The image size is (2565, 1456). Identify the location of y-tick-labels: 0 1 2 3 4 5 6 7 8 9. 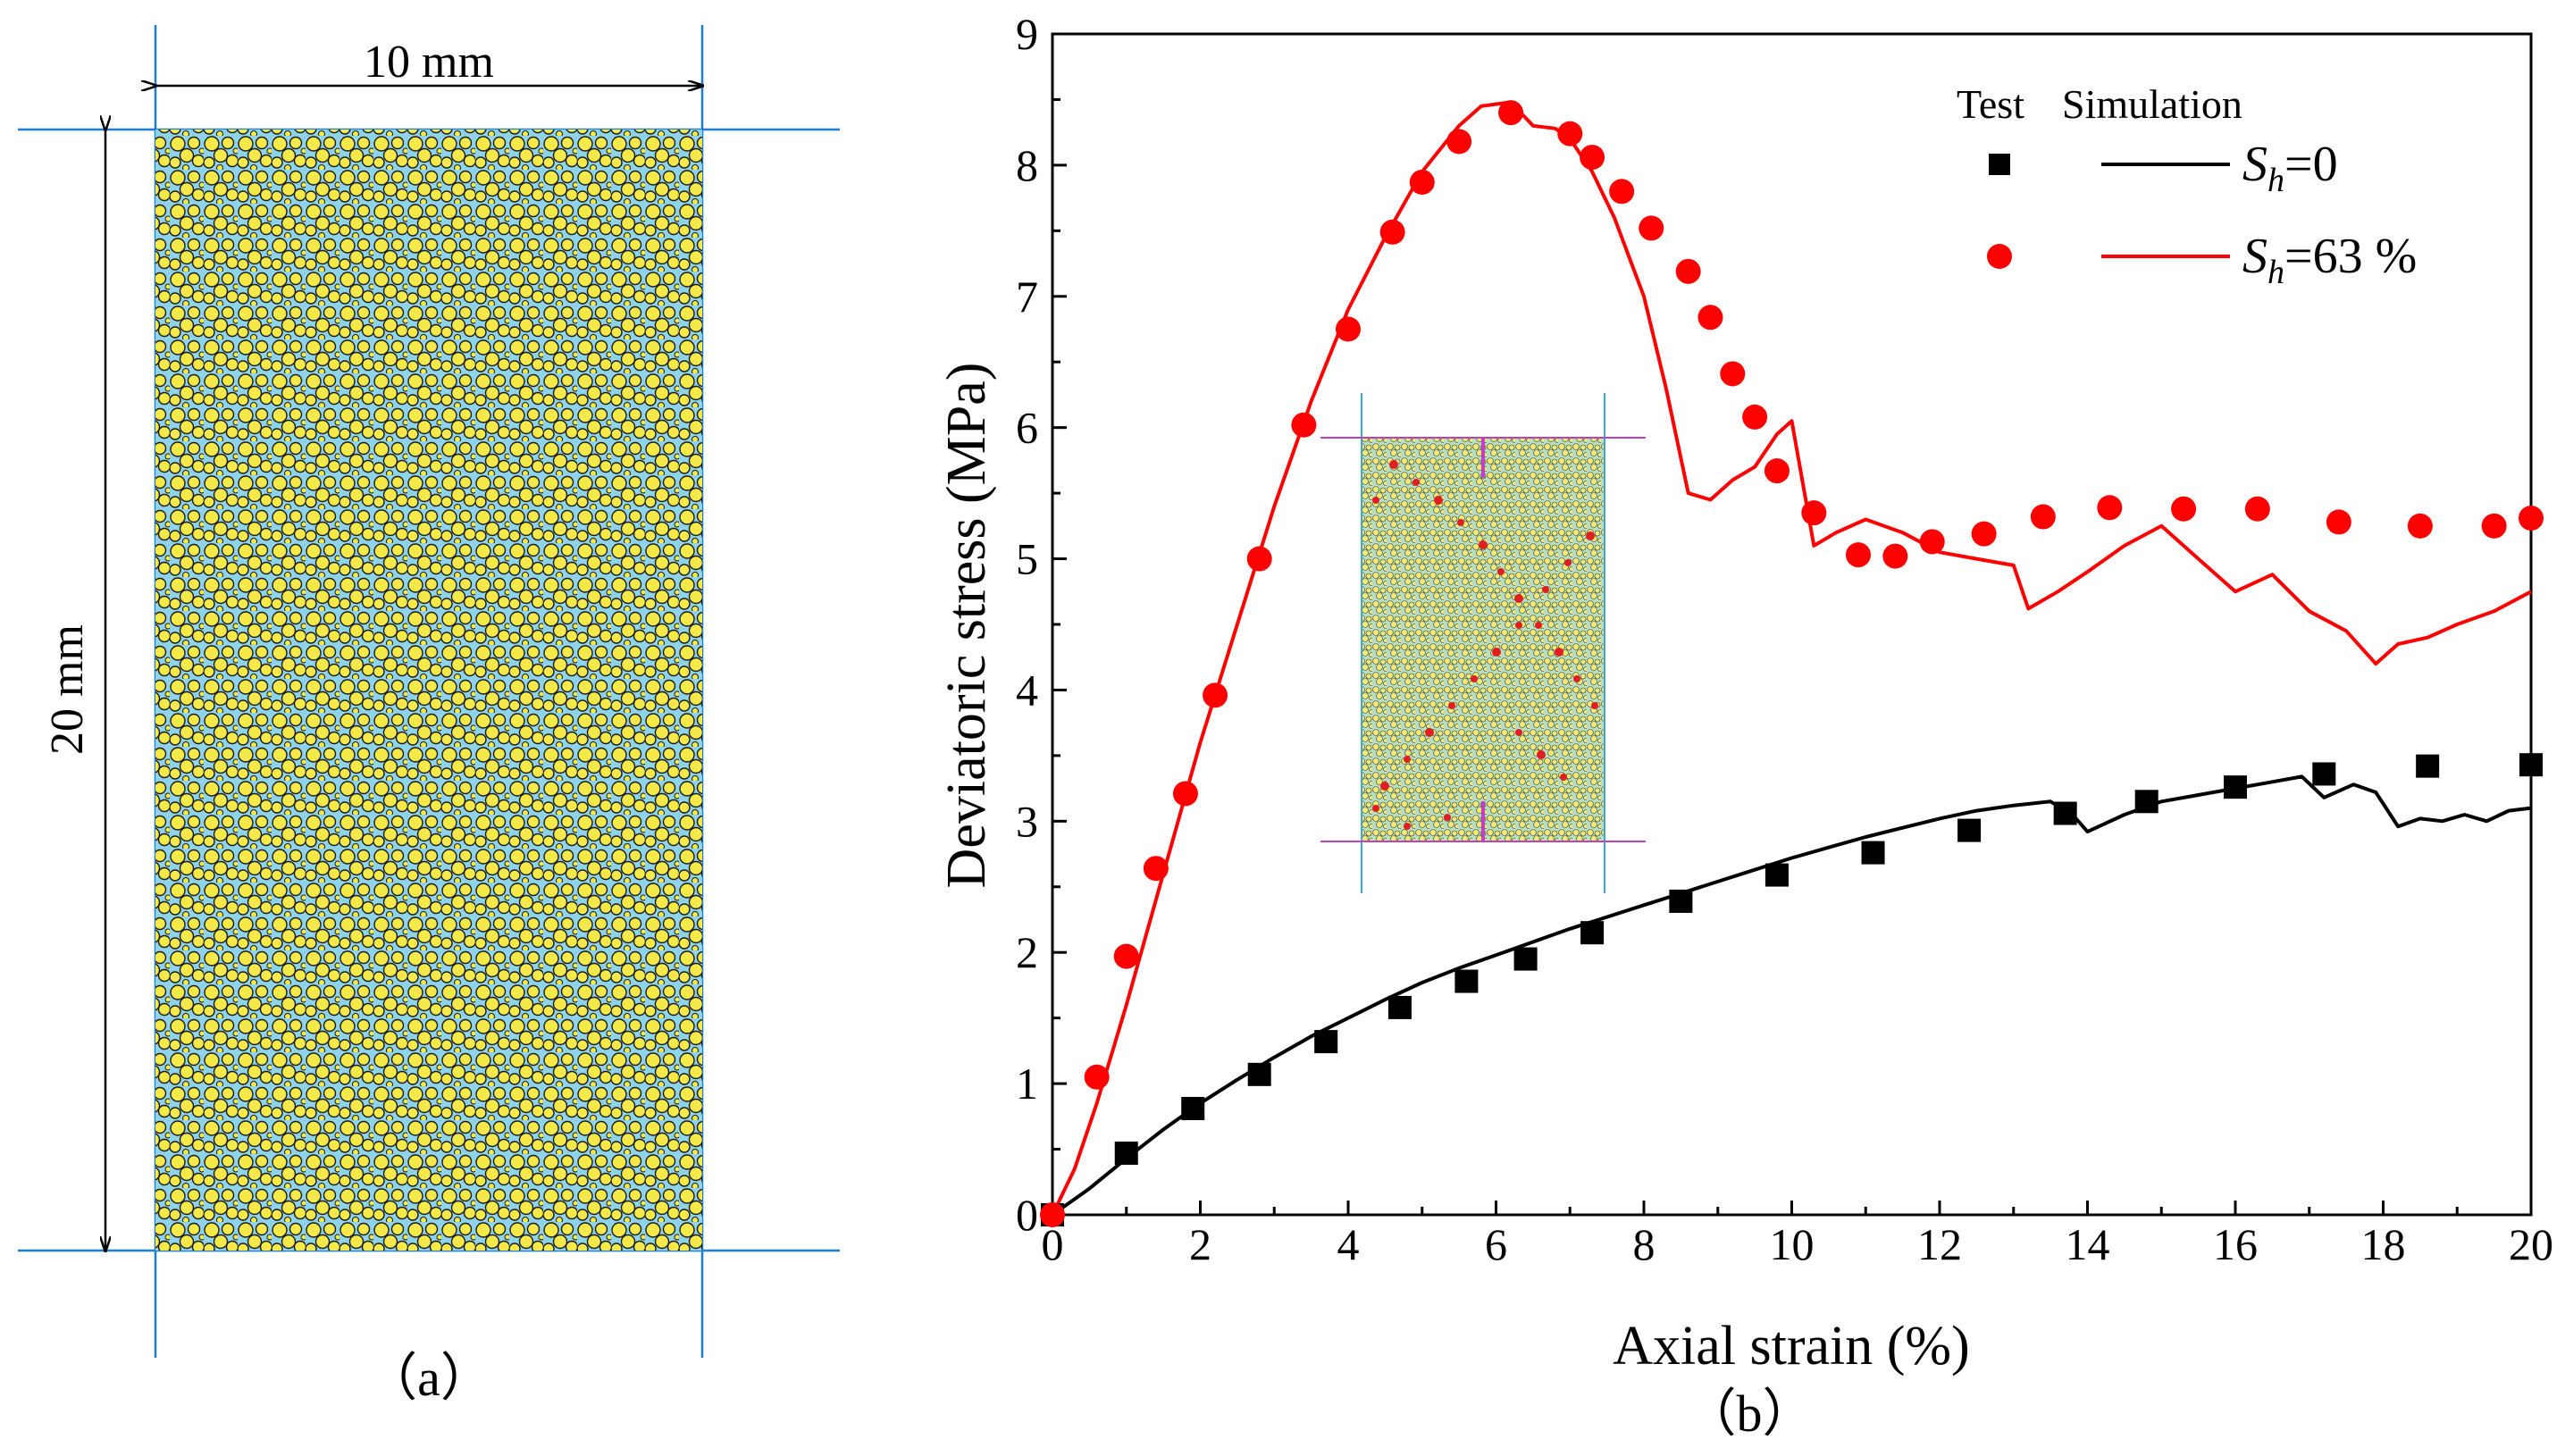
(1027, 624).